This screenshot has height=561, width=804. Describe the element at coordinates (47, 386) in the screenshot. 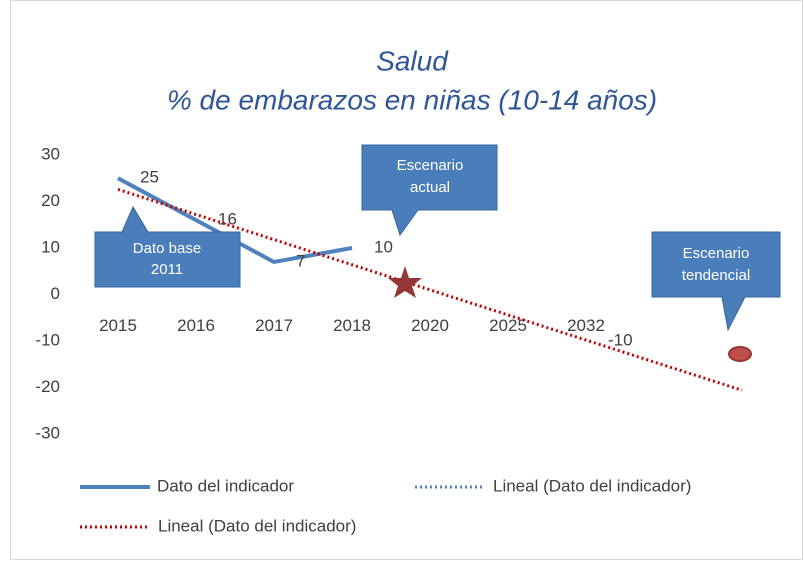

I see `y-tick-label: -20` at that location.